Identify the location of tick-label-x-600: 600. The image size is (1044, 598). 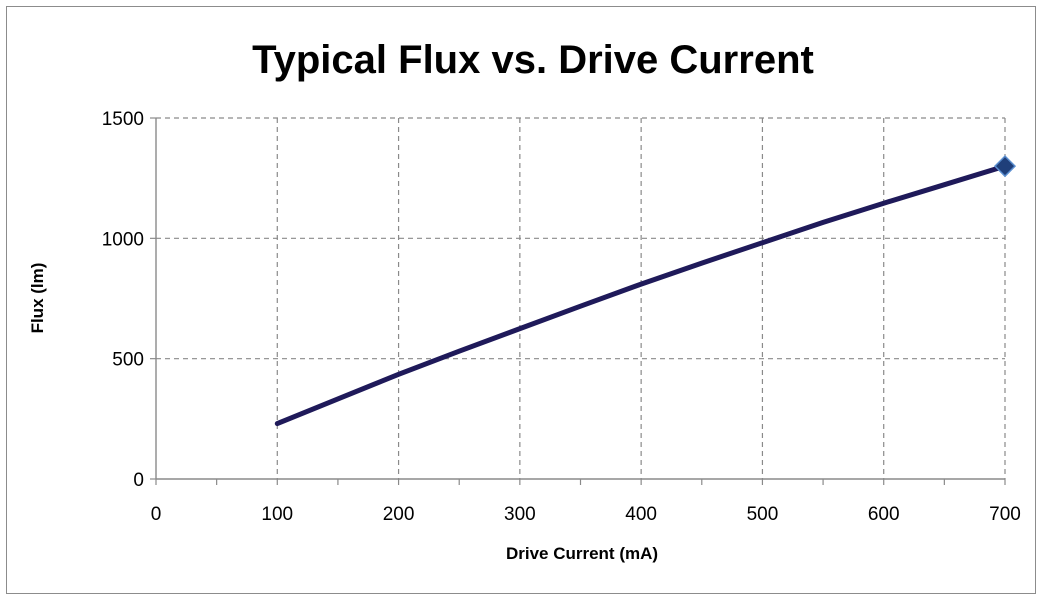
(884, 514).